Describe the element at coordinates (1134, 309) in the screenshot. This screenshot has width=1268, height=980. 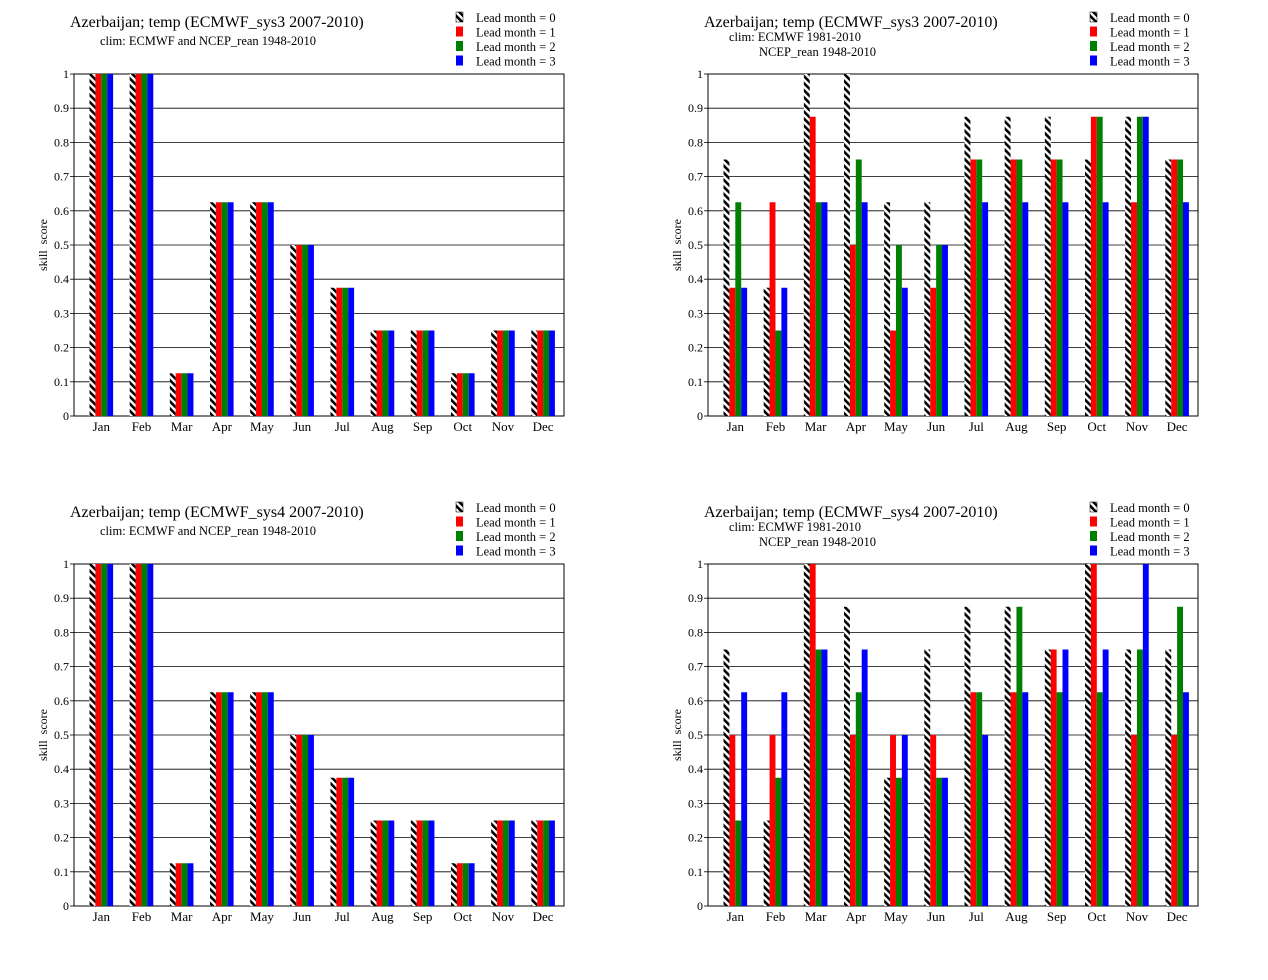
I see `bar-nov-lead1` at that location.